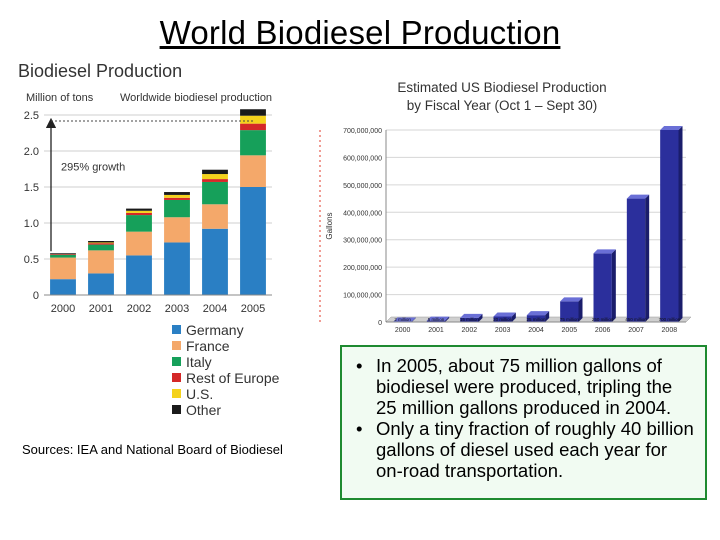  What do you see at coordinates (63, 309) in the screenshot?
I see `x-tick-label: 2000` at bounding box center [63, 309].